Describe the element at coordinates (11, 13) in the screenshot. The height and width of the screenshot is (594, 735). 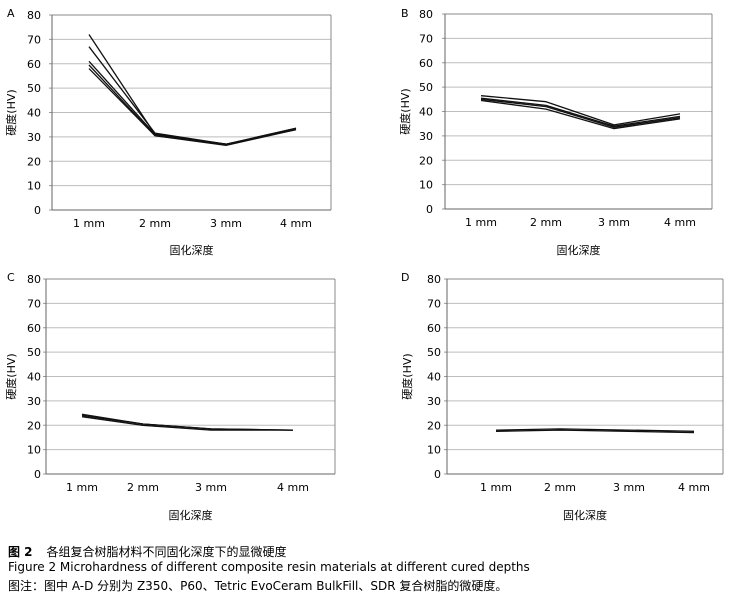
I see `panel-label: A` at that location.